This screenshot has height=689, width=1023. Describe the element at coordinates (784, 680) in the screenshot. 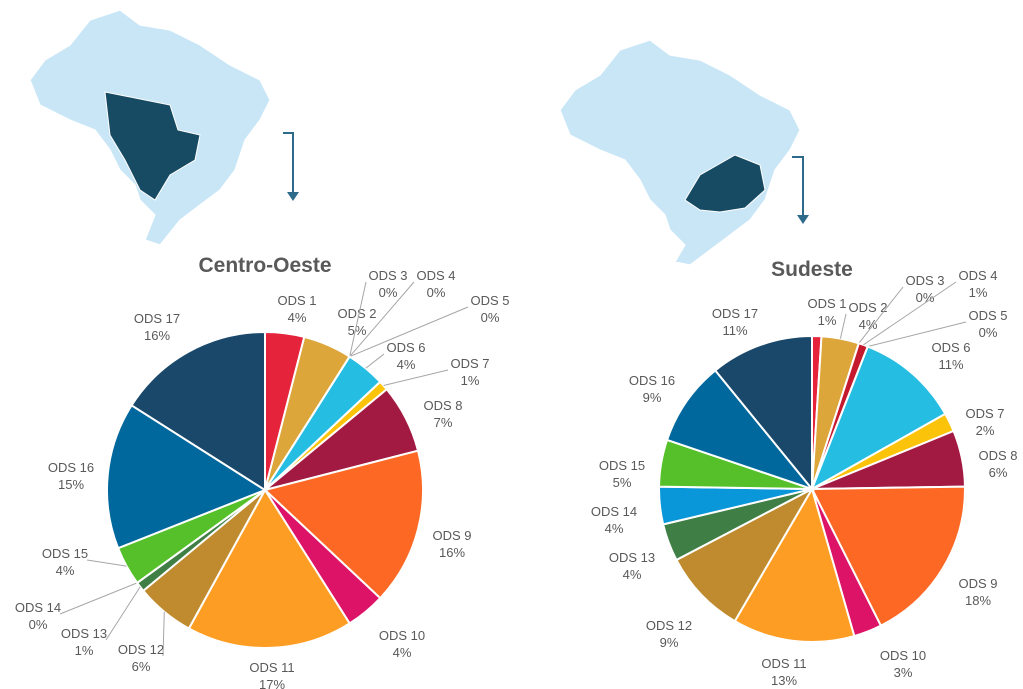

I see `value-label: 13%` at that location.